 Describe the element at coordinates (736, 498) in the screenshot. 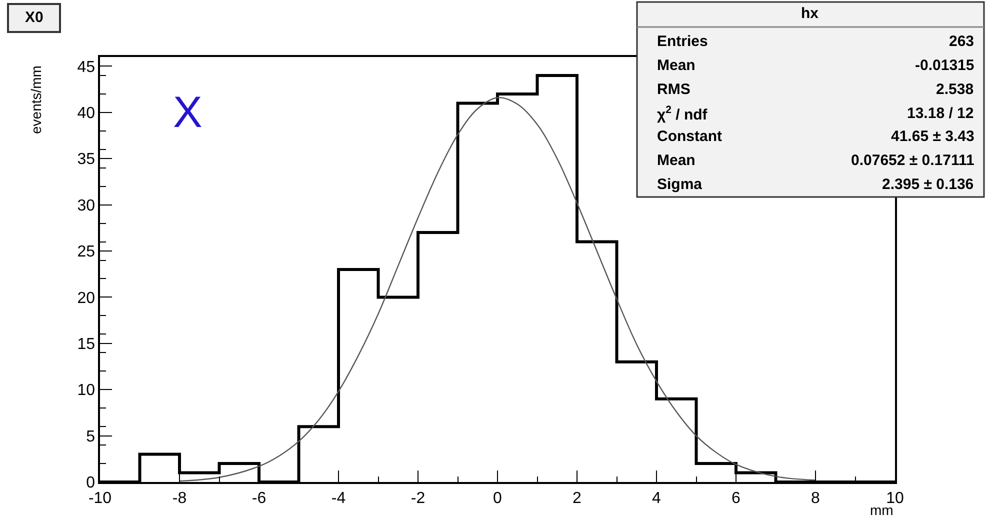

I see `x-tick-label: 6` at that location.